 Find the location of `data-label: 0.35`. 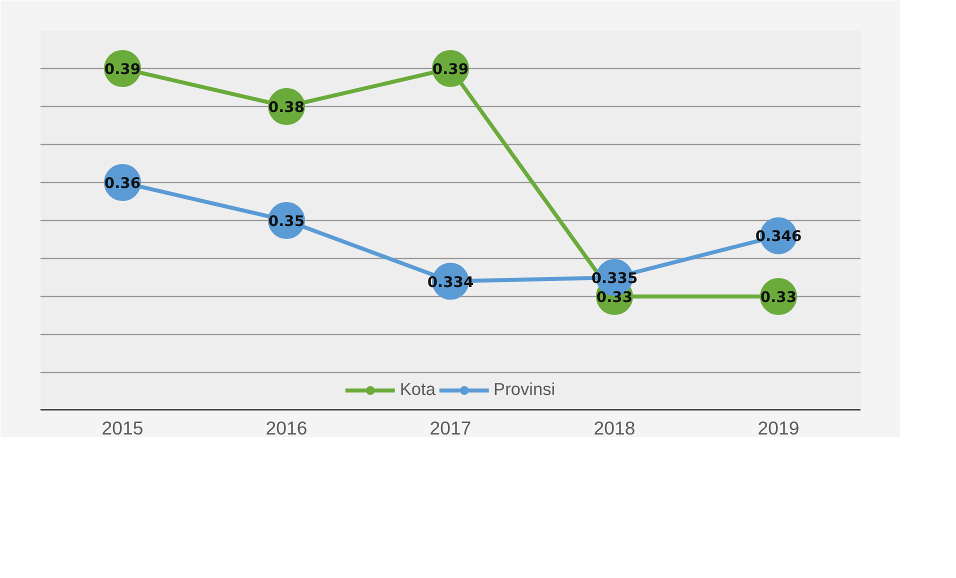

data-label: 0.35 is located at coordinates (286, 221).